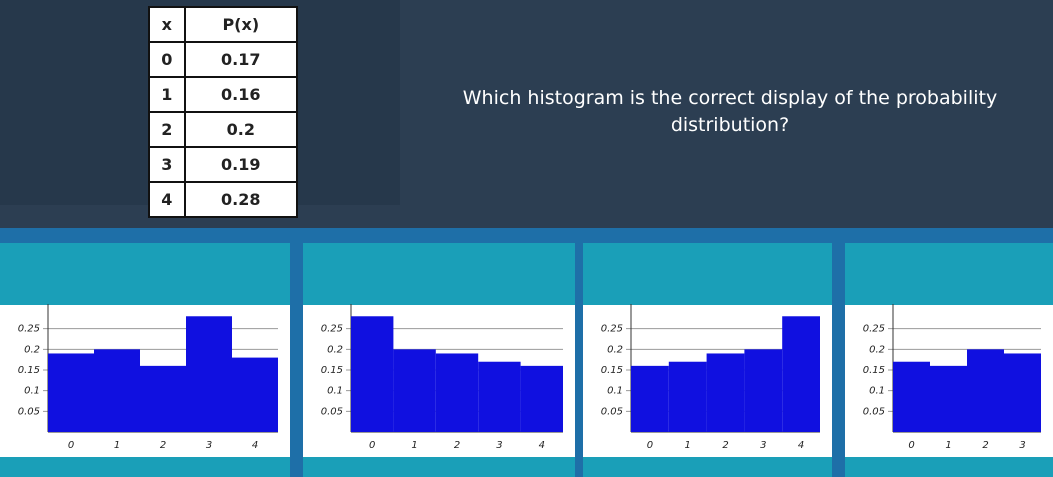  I want to click on table-cell: 3, so click(167, 164).